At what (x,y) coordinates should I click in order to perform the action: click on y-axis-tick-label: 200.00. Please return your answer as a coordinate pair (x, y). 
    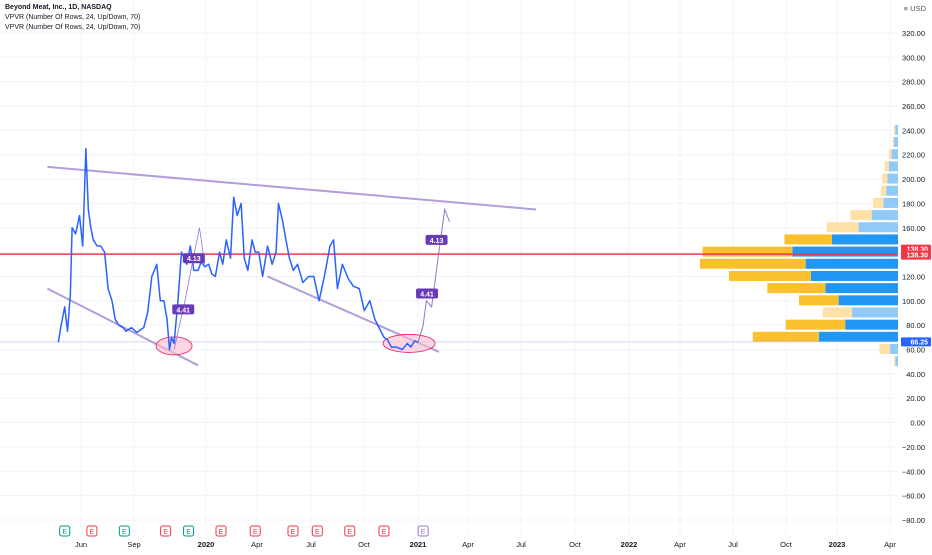
    Looking at the image, I should click on (913, 179).